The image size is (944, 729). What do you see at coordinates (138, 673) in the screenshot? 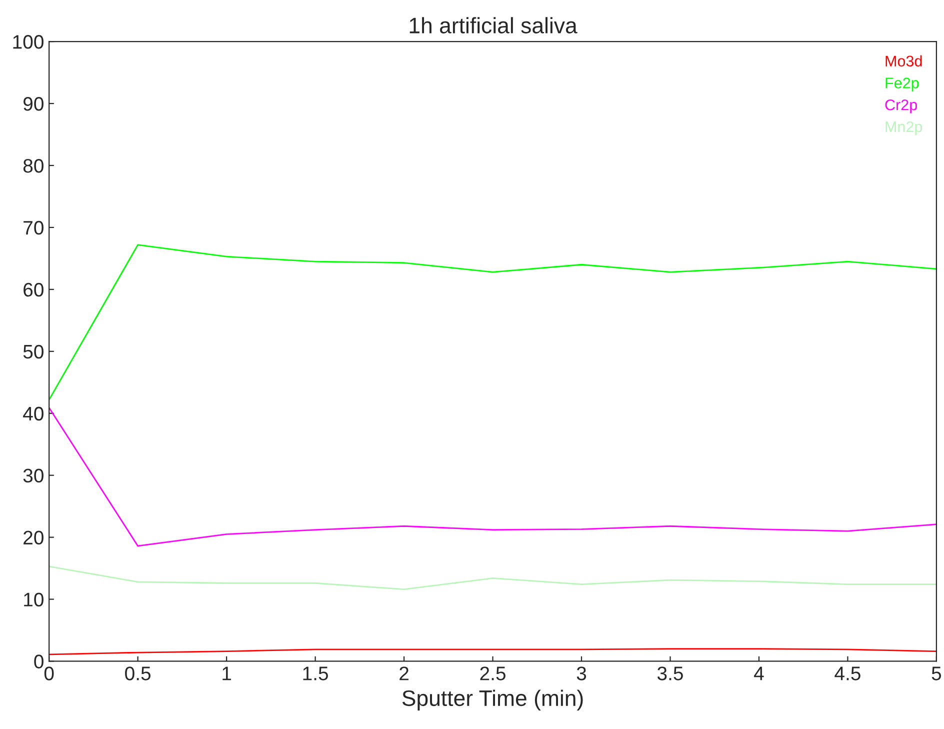
I see `x-tick-label: 0.5` at bounding box center [138, 673].